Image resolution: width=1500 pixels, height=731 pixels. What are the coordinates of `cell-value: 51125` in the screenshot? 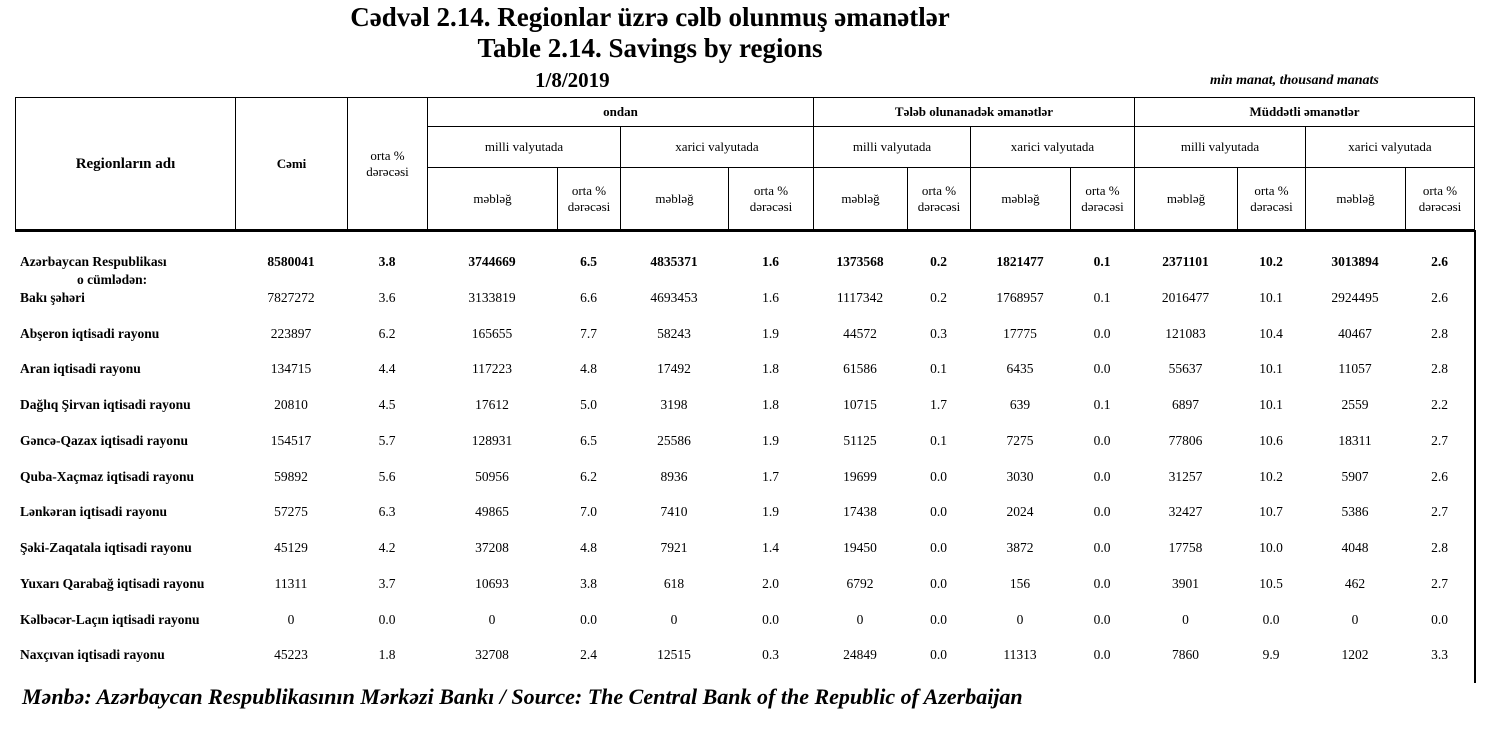 It's located at (860, 440).